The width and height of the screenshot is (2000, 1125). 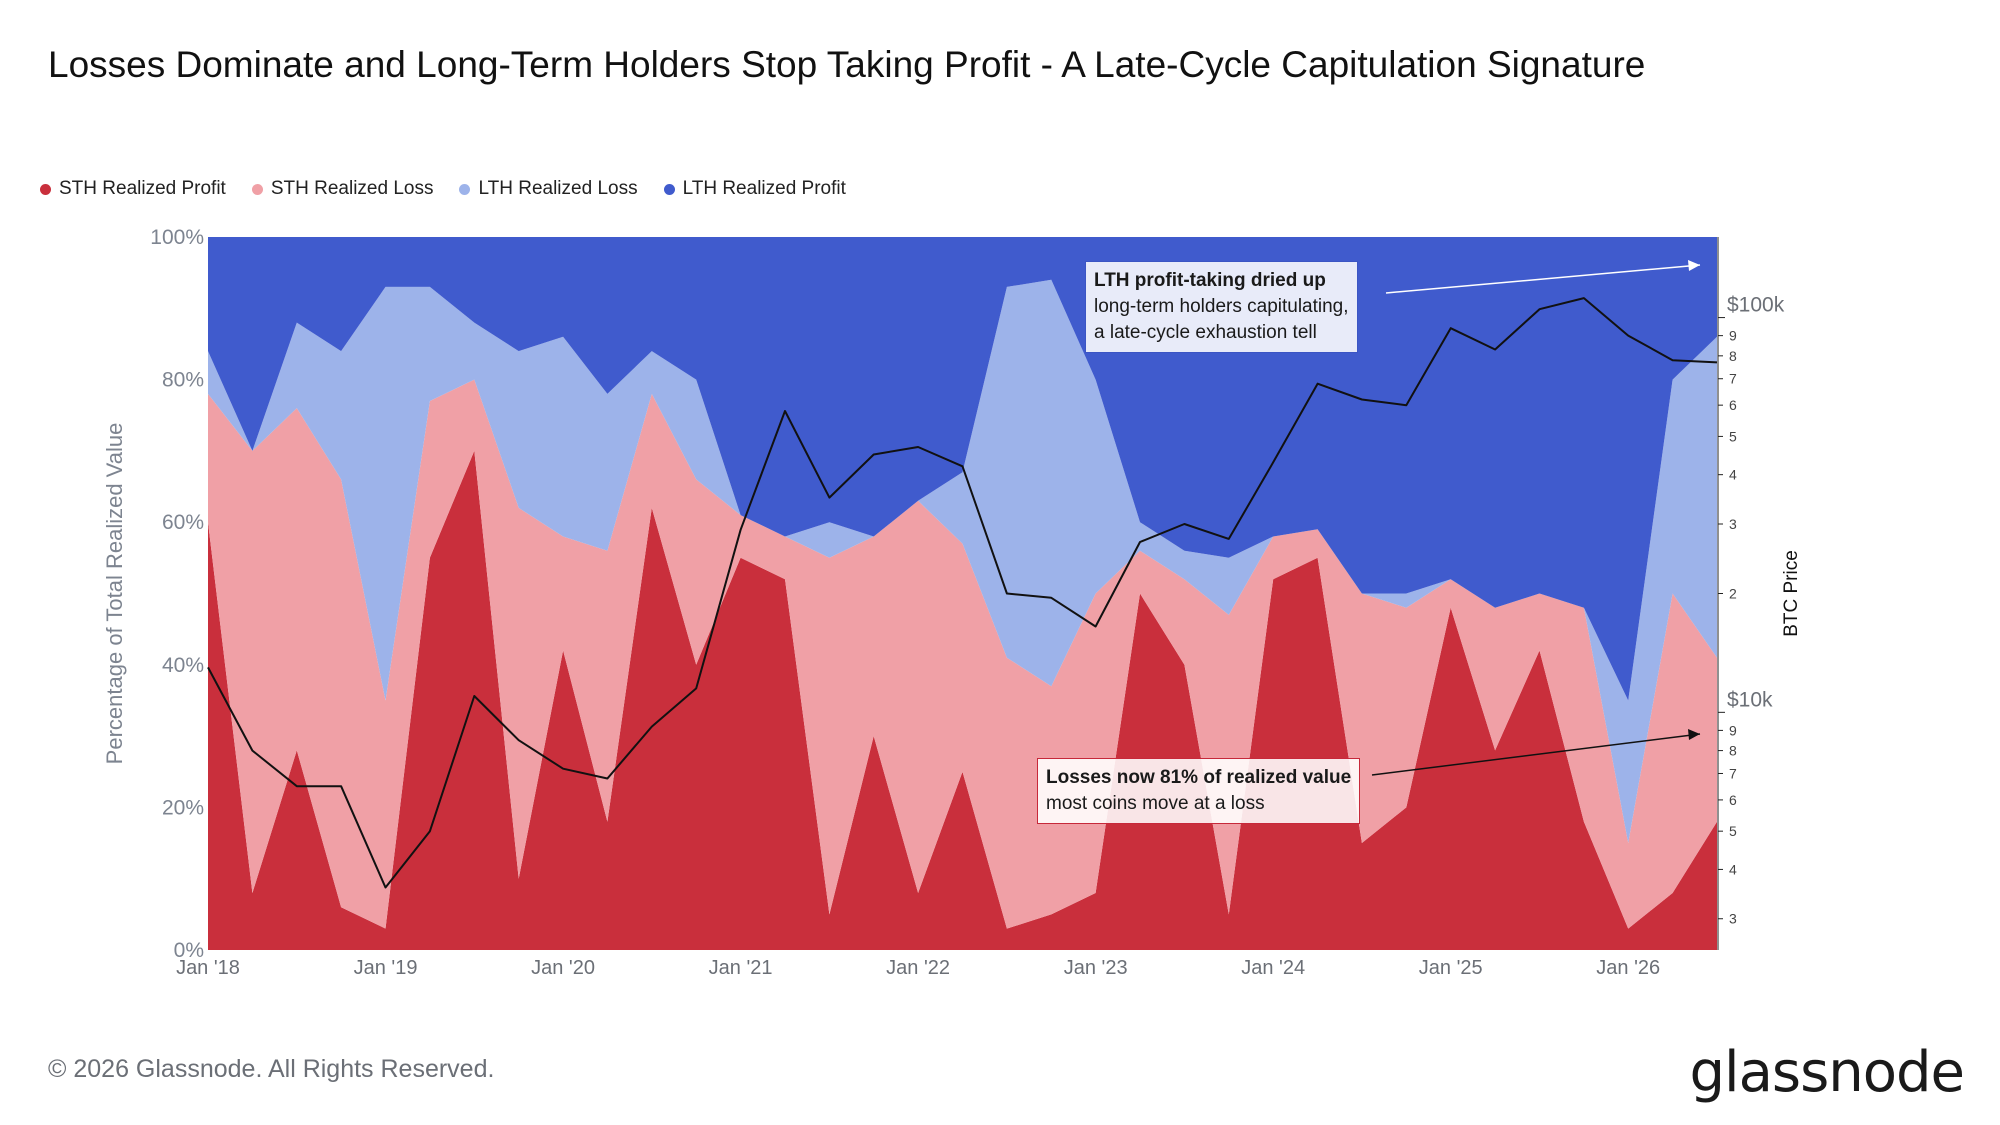 I want to click on glassnode-logo: glassnode, so click(x=1827, y=1072).